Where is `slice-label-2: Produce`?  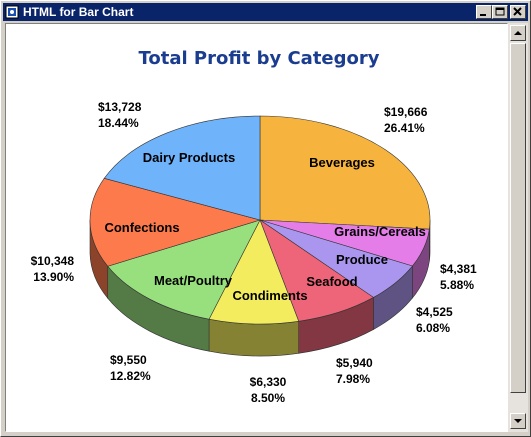
slice-label-2: Produce is located at coordinates (362, 259).